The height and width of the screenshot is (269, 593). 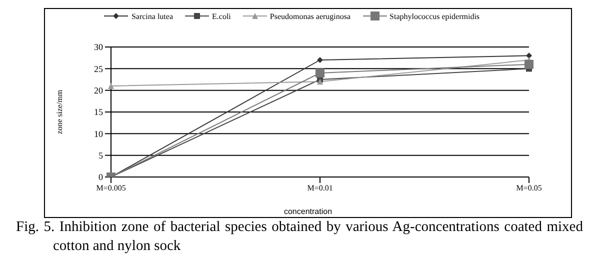 What do you see at coordinates (299, 237) in the screenshot?
I see `caption: Fig. 5. Inhibition zone of bacterial species obtained by various Ag-concentrations coated mixed cotton and nylon sock` at bounding box center [299, 237].